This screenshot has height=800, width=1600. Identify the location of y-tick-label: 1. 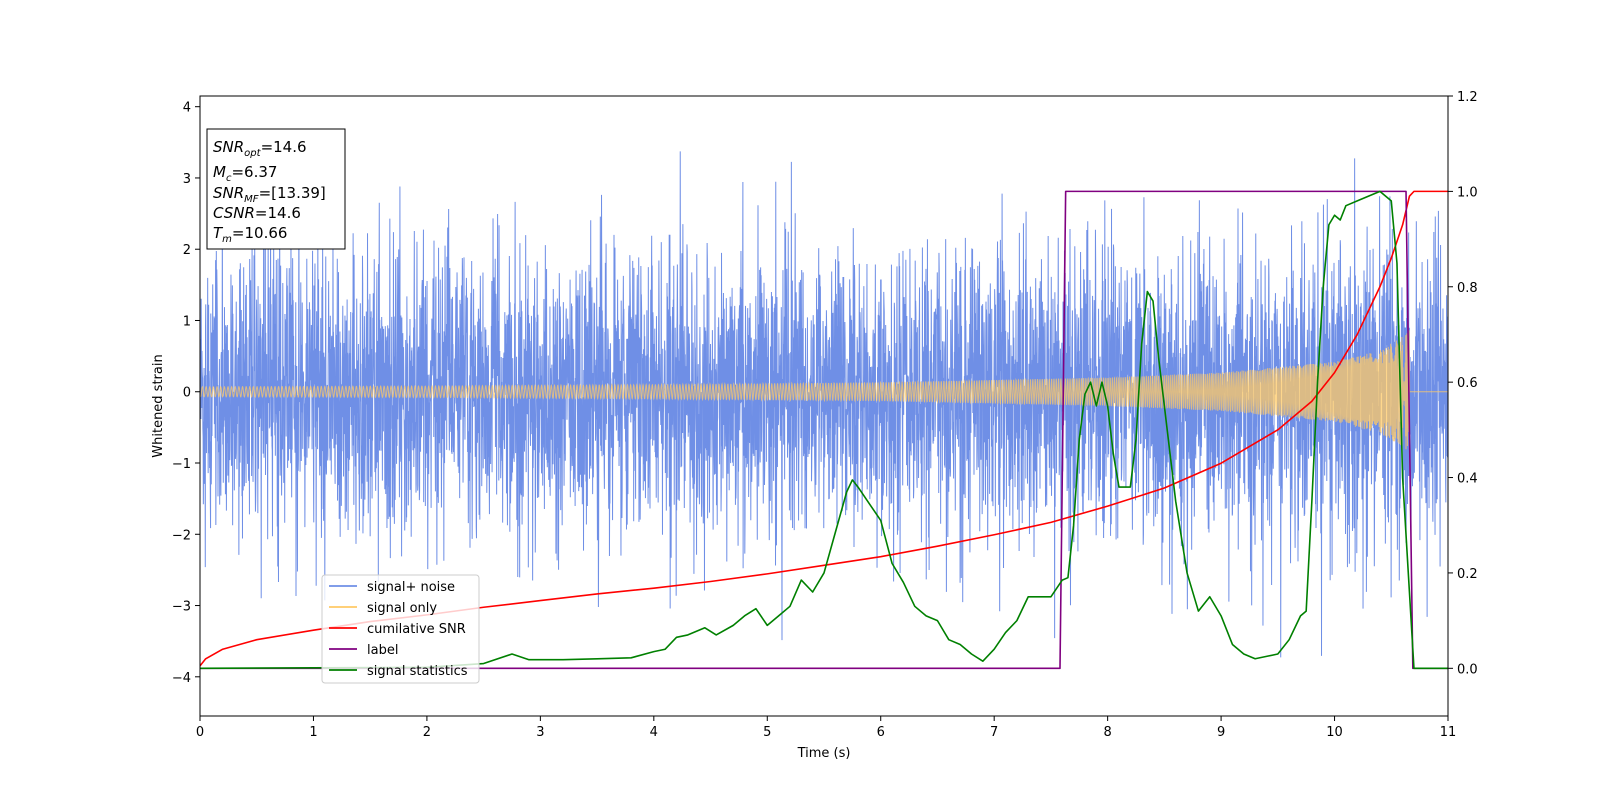
(187, 321).